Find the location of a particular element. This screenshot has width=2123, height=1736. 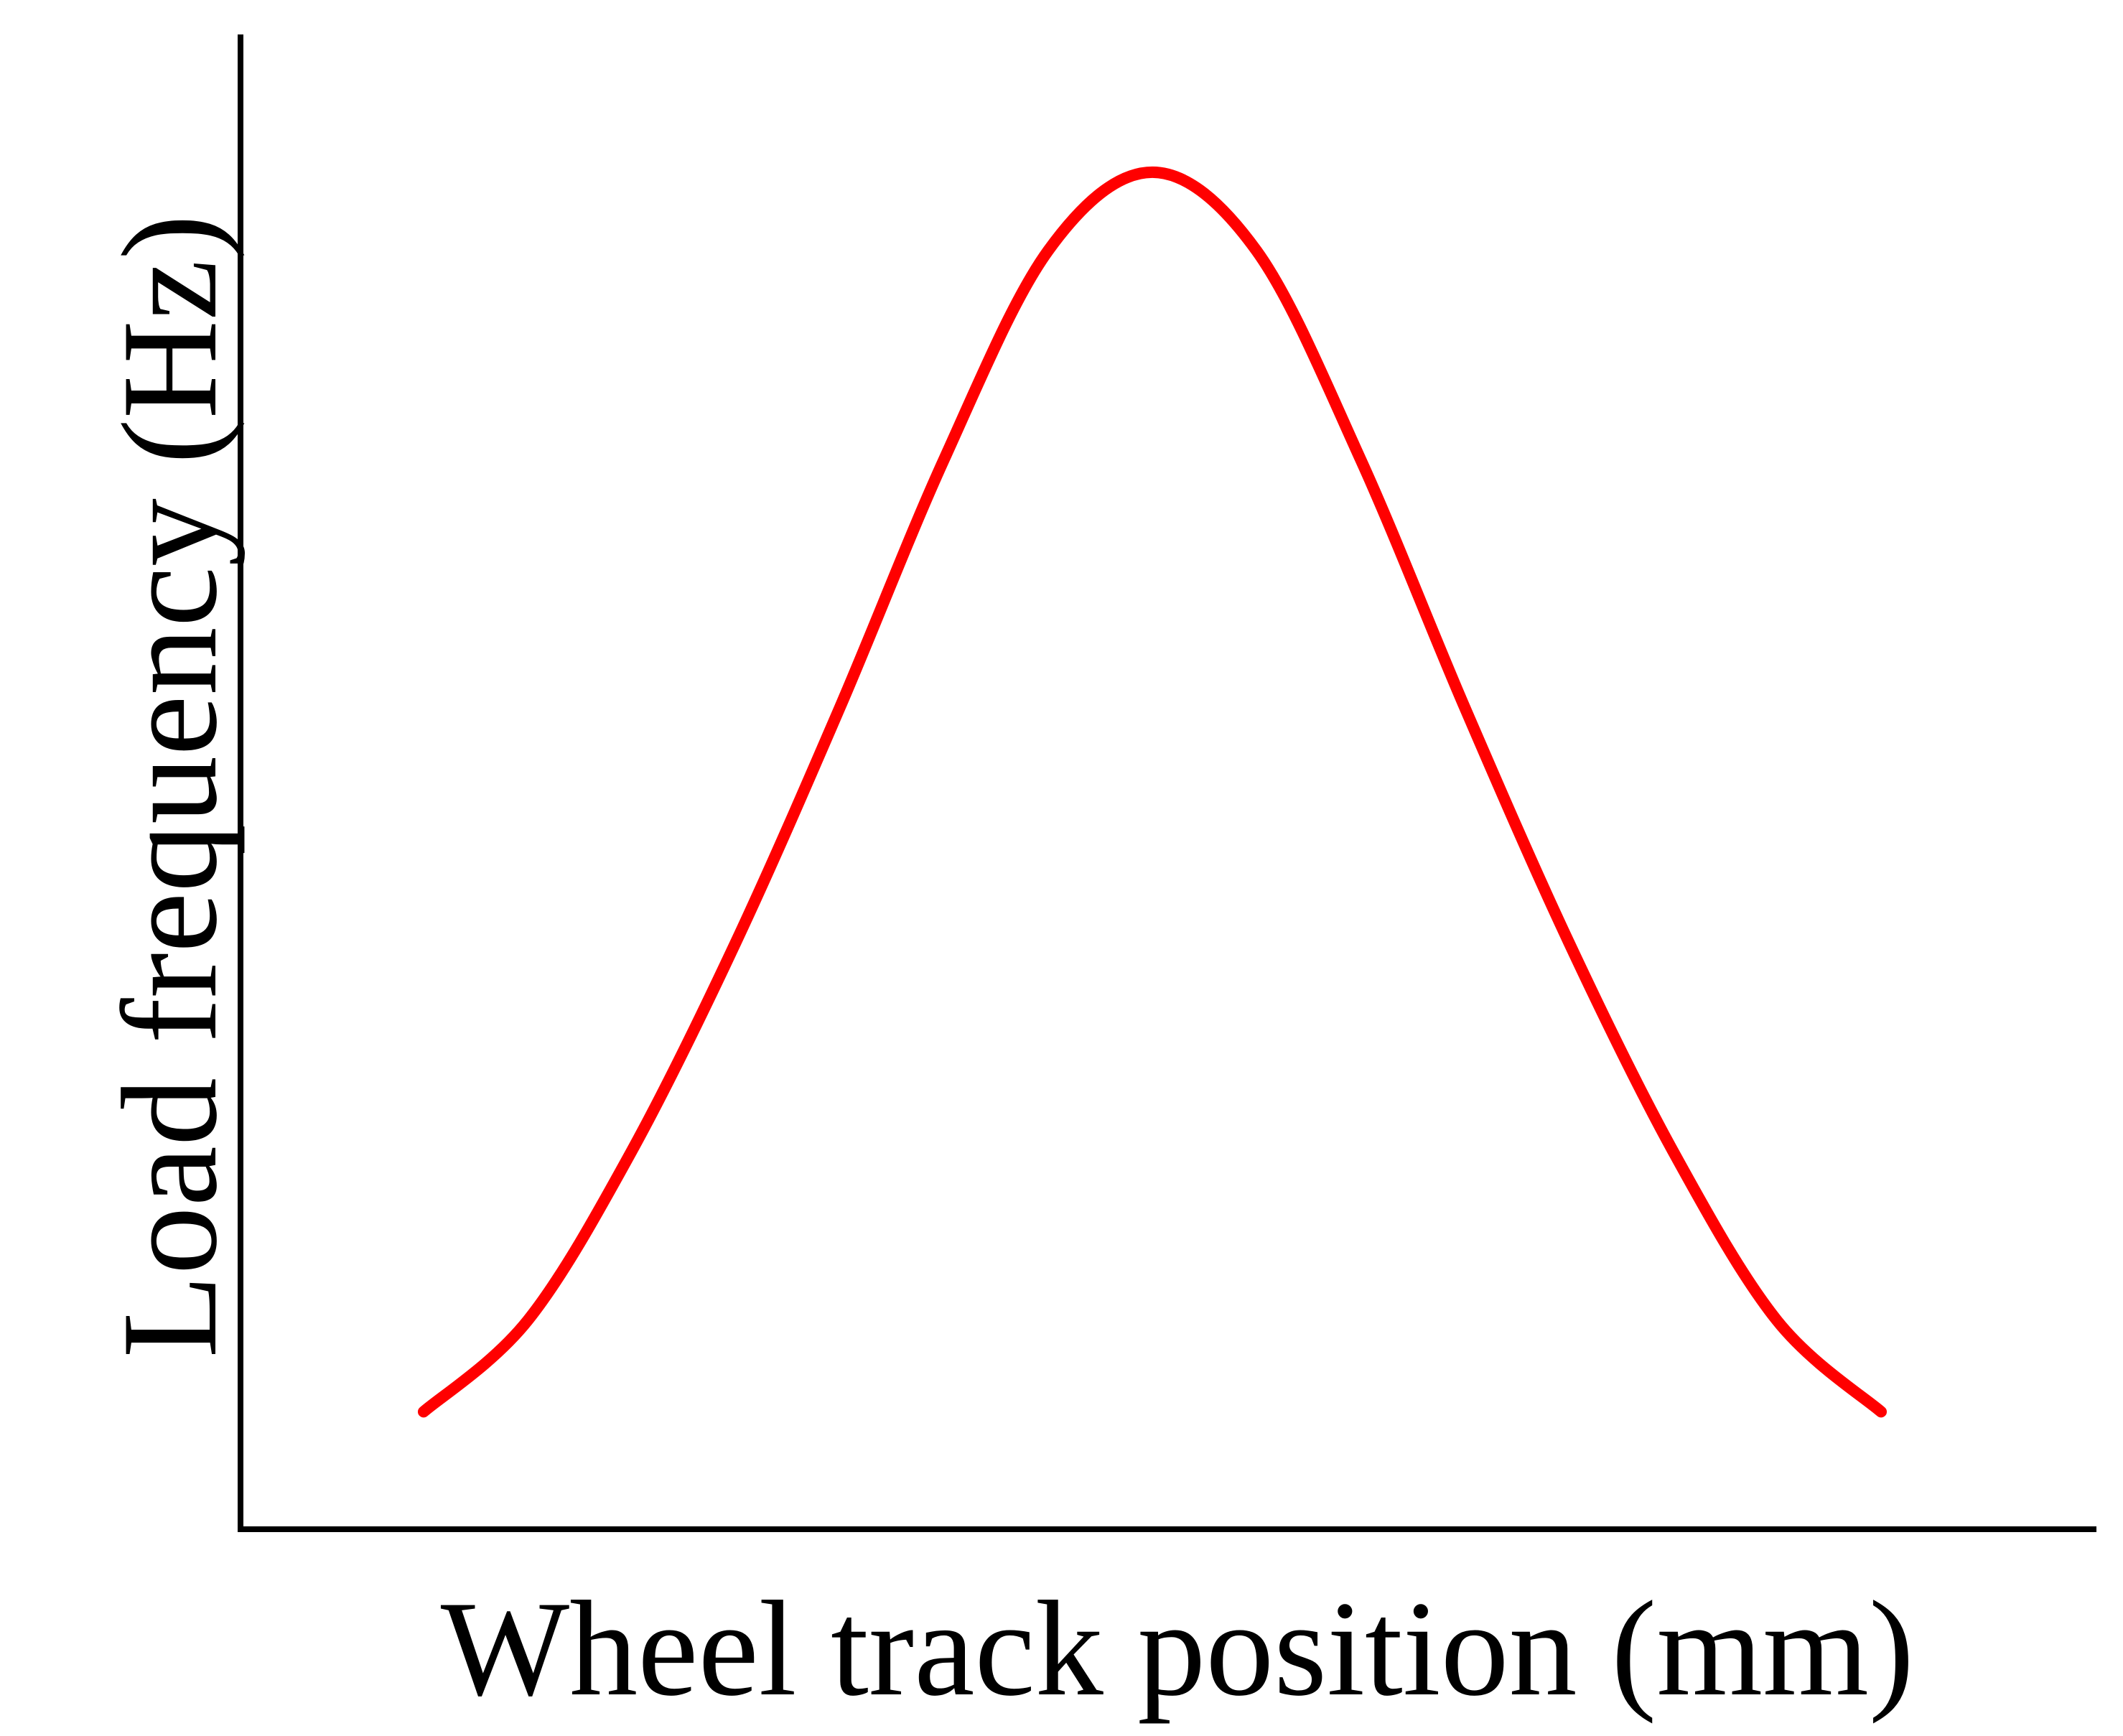

y-axis-label: Load frequency (Hz) is located at coordinates (170, 786).